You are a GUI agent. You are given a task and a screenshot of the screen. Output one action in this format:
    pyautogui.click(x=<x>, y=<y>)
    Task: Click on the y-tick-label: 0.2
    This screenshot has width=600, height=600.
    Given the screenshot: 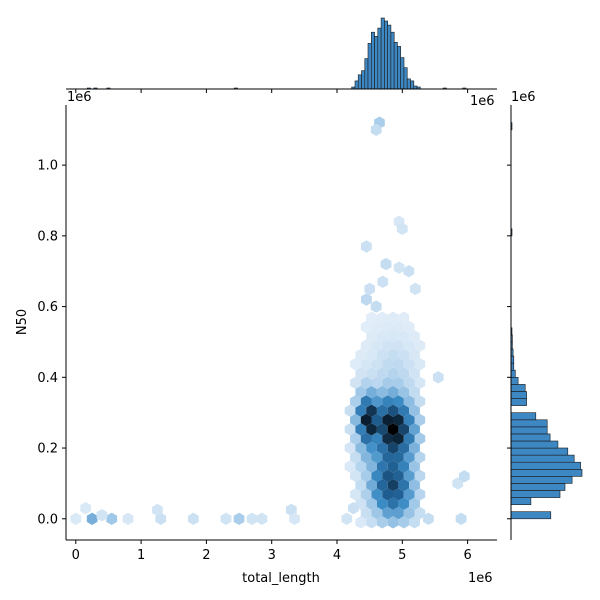 What is the action you would take?
    pyautogui.click(x=47, y=449)
    